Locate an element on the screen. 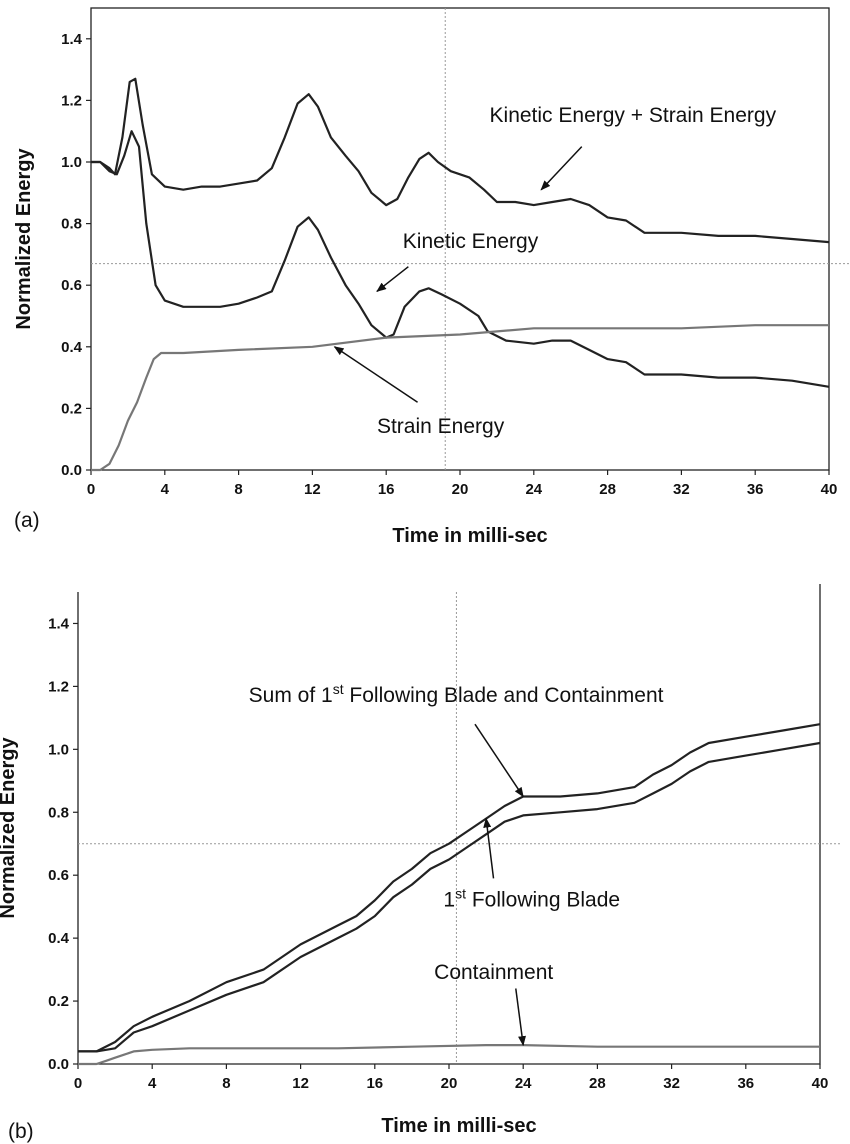 The width and height of the screenshot is (850, 1144). annotation-text: Sum of 1 is located at coordinates (291, 695).